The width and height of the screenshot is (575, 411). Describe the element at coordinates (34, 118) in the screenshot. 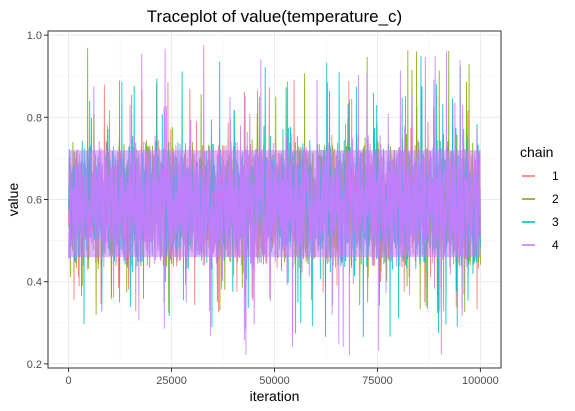

I see `y-tick-label: 0.8` at that location.